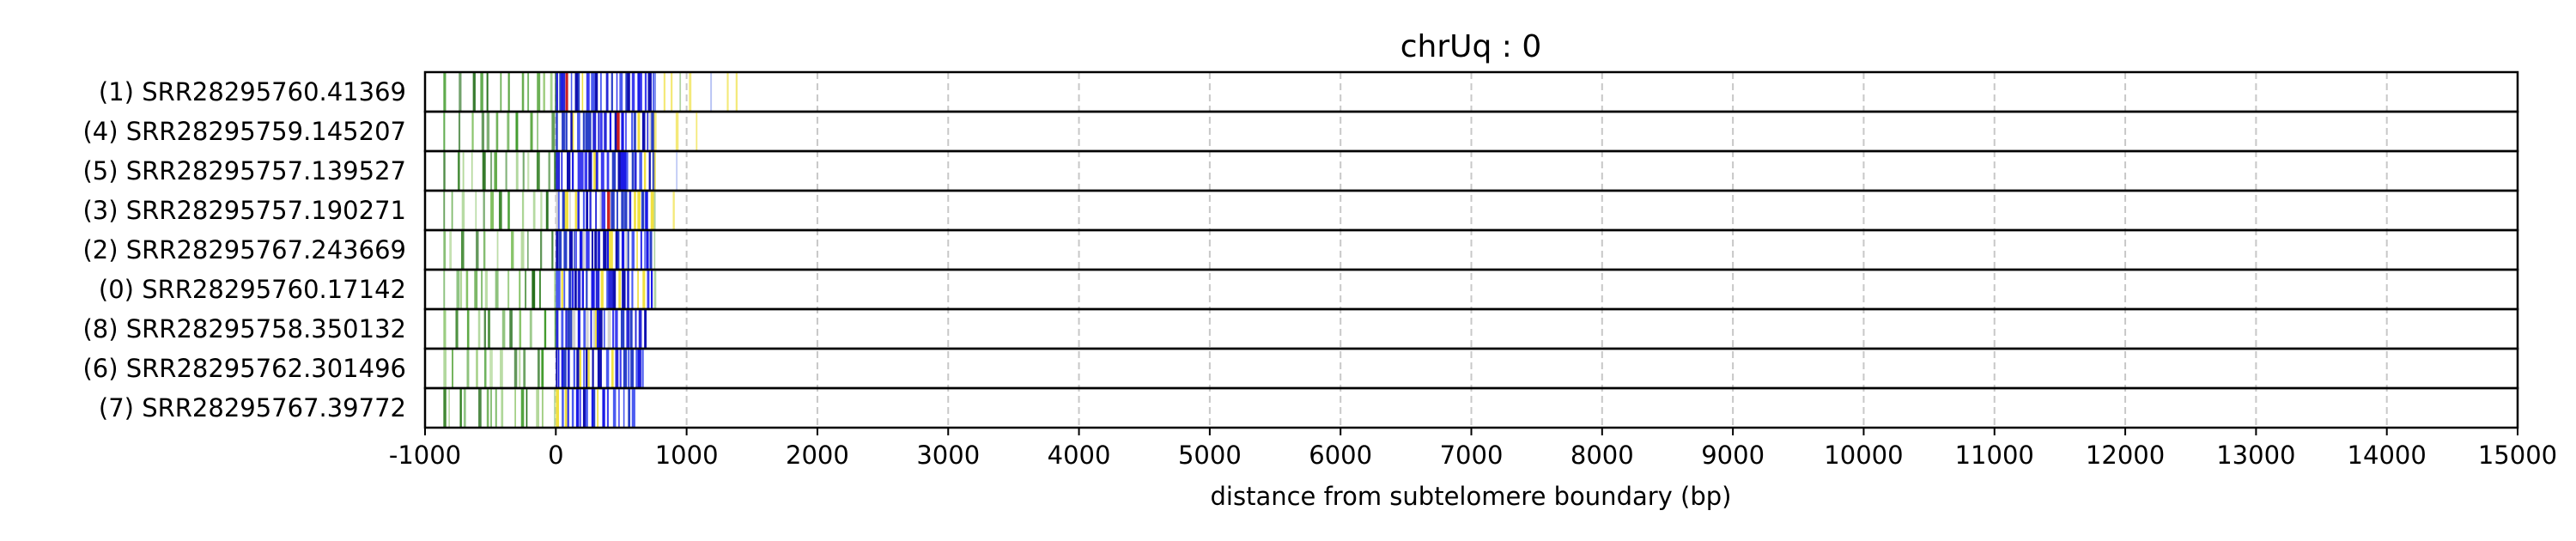 The image size is (2576, 541). Describe the element at coordinates (244, 210) in the screenshot. I see `row-label: (3) SRR28295757.190271` at that location.